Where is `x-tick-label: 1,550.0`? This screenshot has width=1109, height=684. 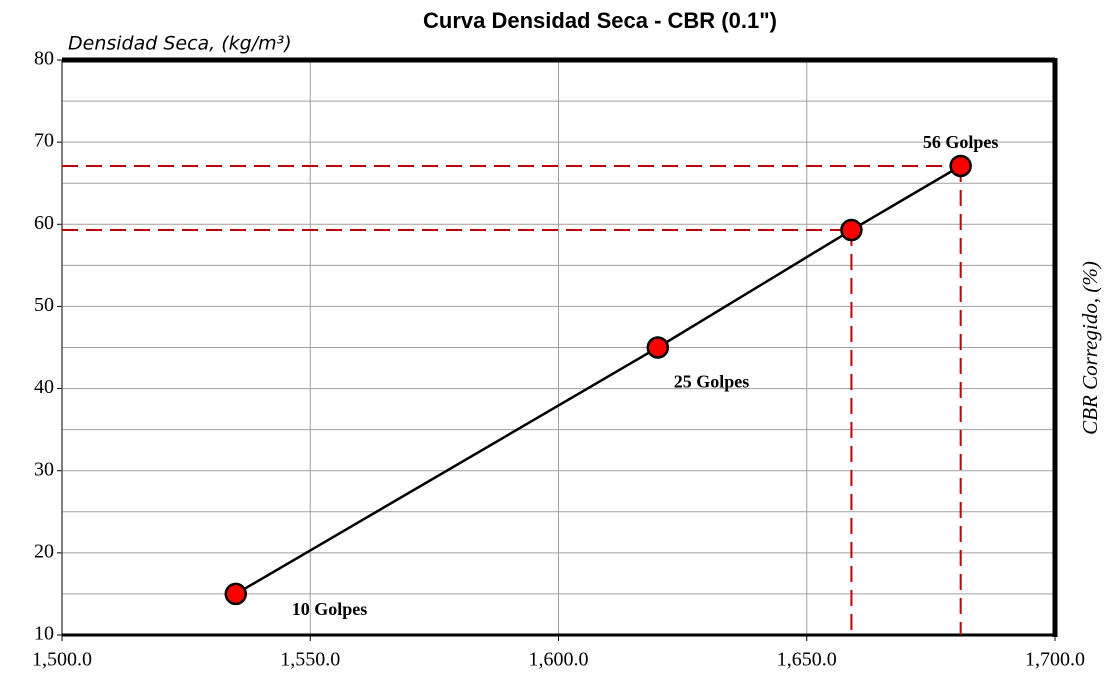 x-tick-label: 1,550.0 is located at coordinates (310, 660).